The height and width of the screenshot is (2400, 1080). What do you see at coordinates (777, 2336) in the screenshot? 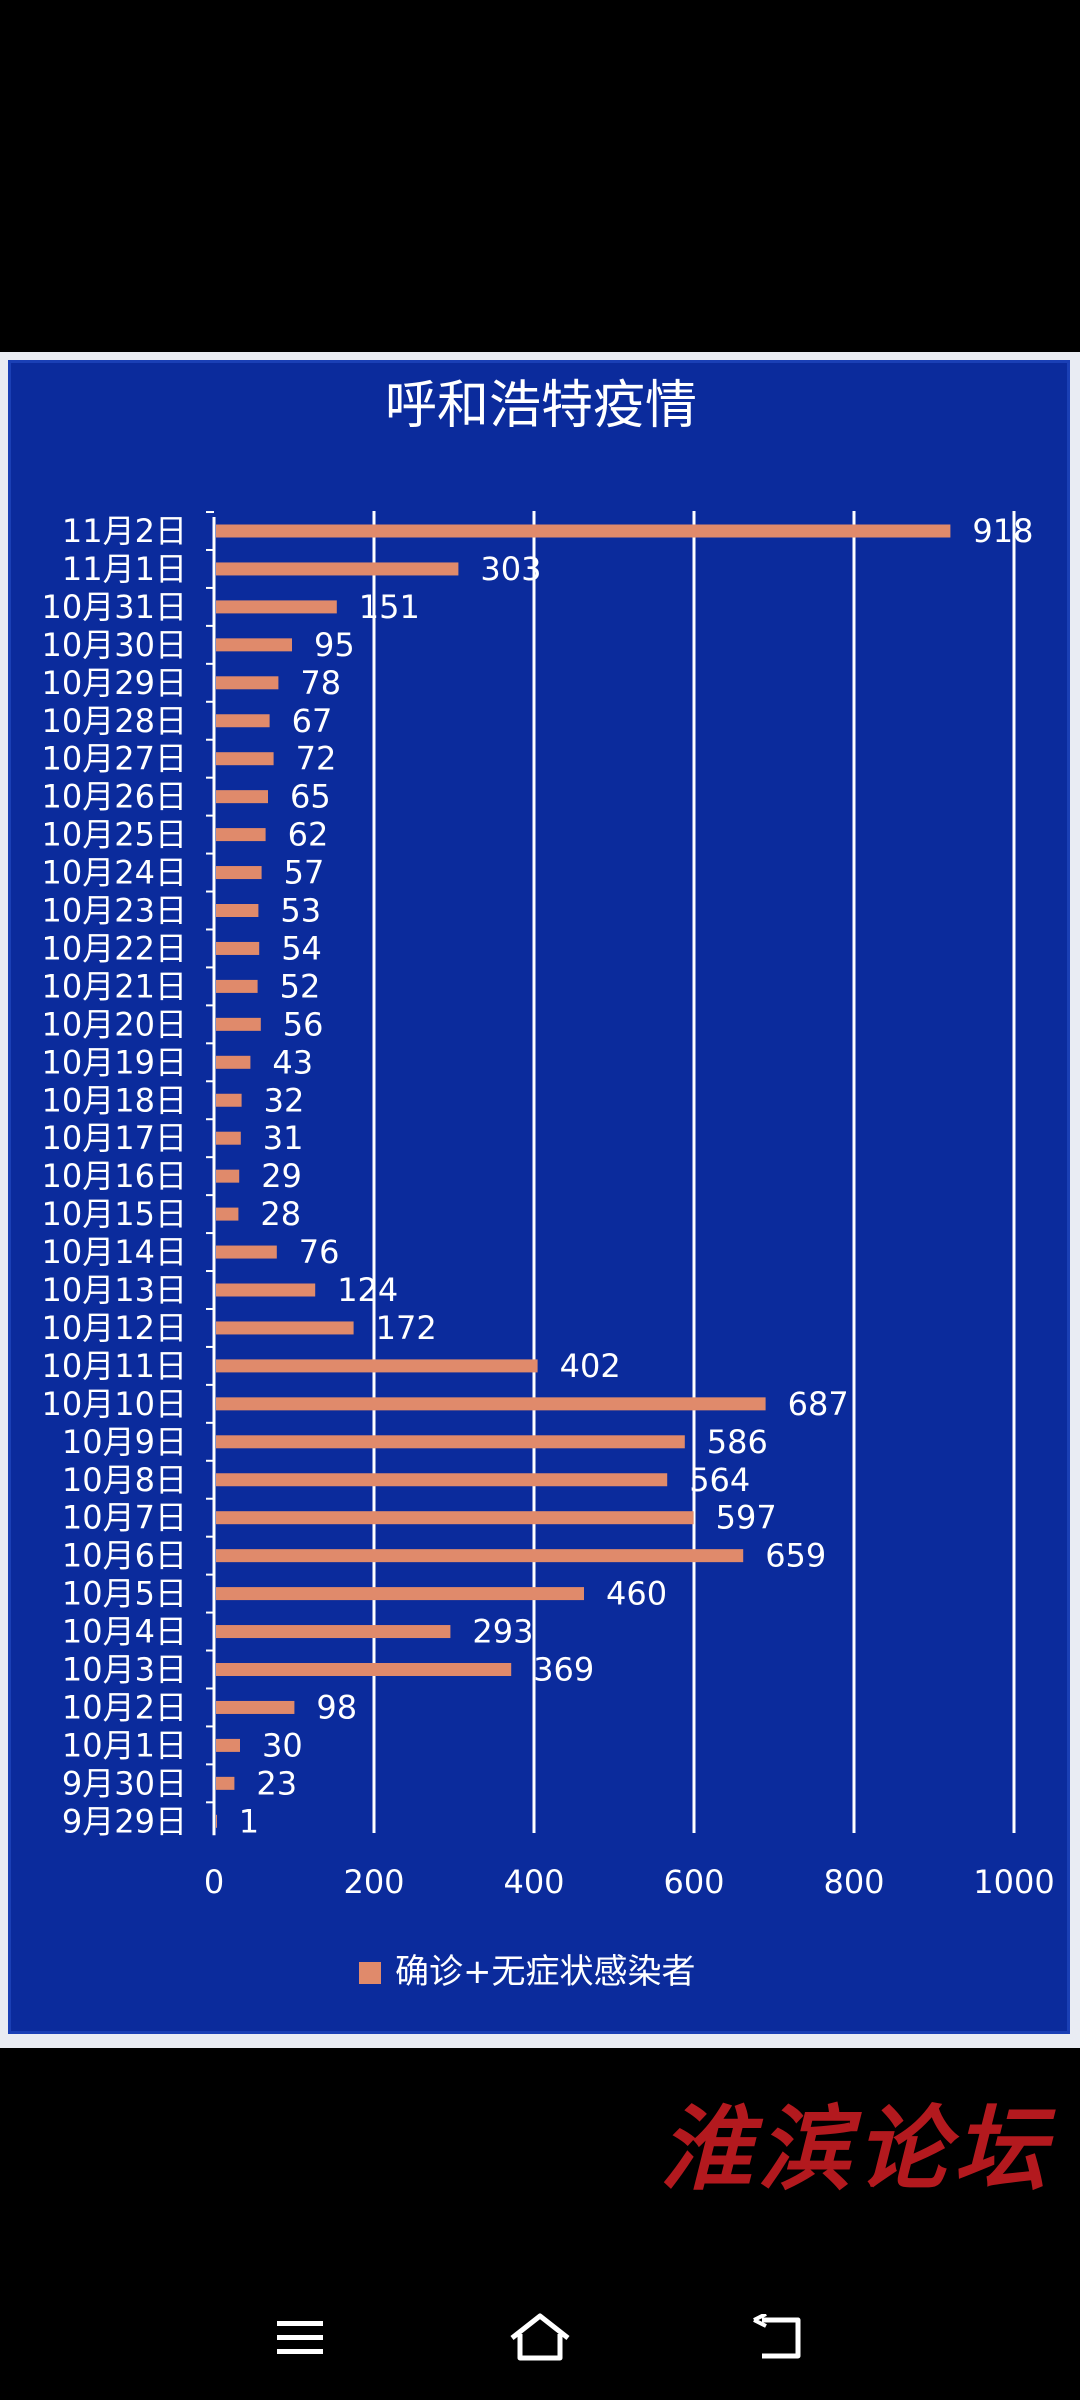
I see `back-icon` at bounding box center [777, 2336].